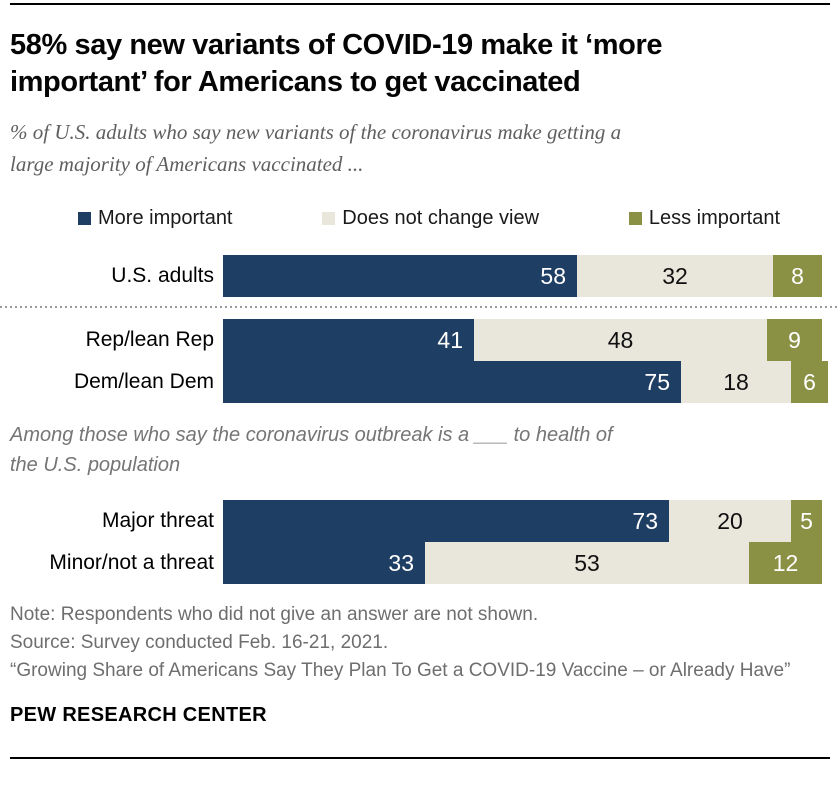 The width and height of the screenshot is (840, 797). What do you see at coordinates (131, 563) in the screenshot?
I see `row-label: Minor/not a threat` at bounding box center [131, 563].